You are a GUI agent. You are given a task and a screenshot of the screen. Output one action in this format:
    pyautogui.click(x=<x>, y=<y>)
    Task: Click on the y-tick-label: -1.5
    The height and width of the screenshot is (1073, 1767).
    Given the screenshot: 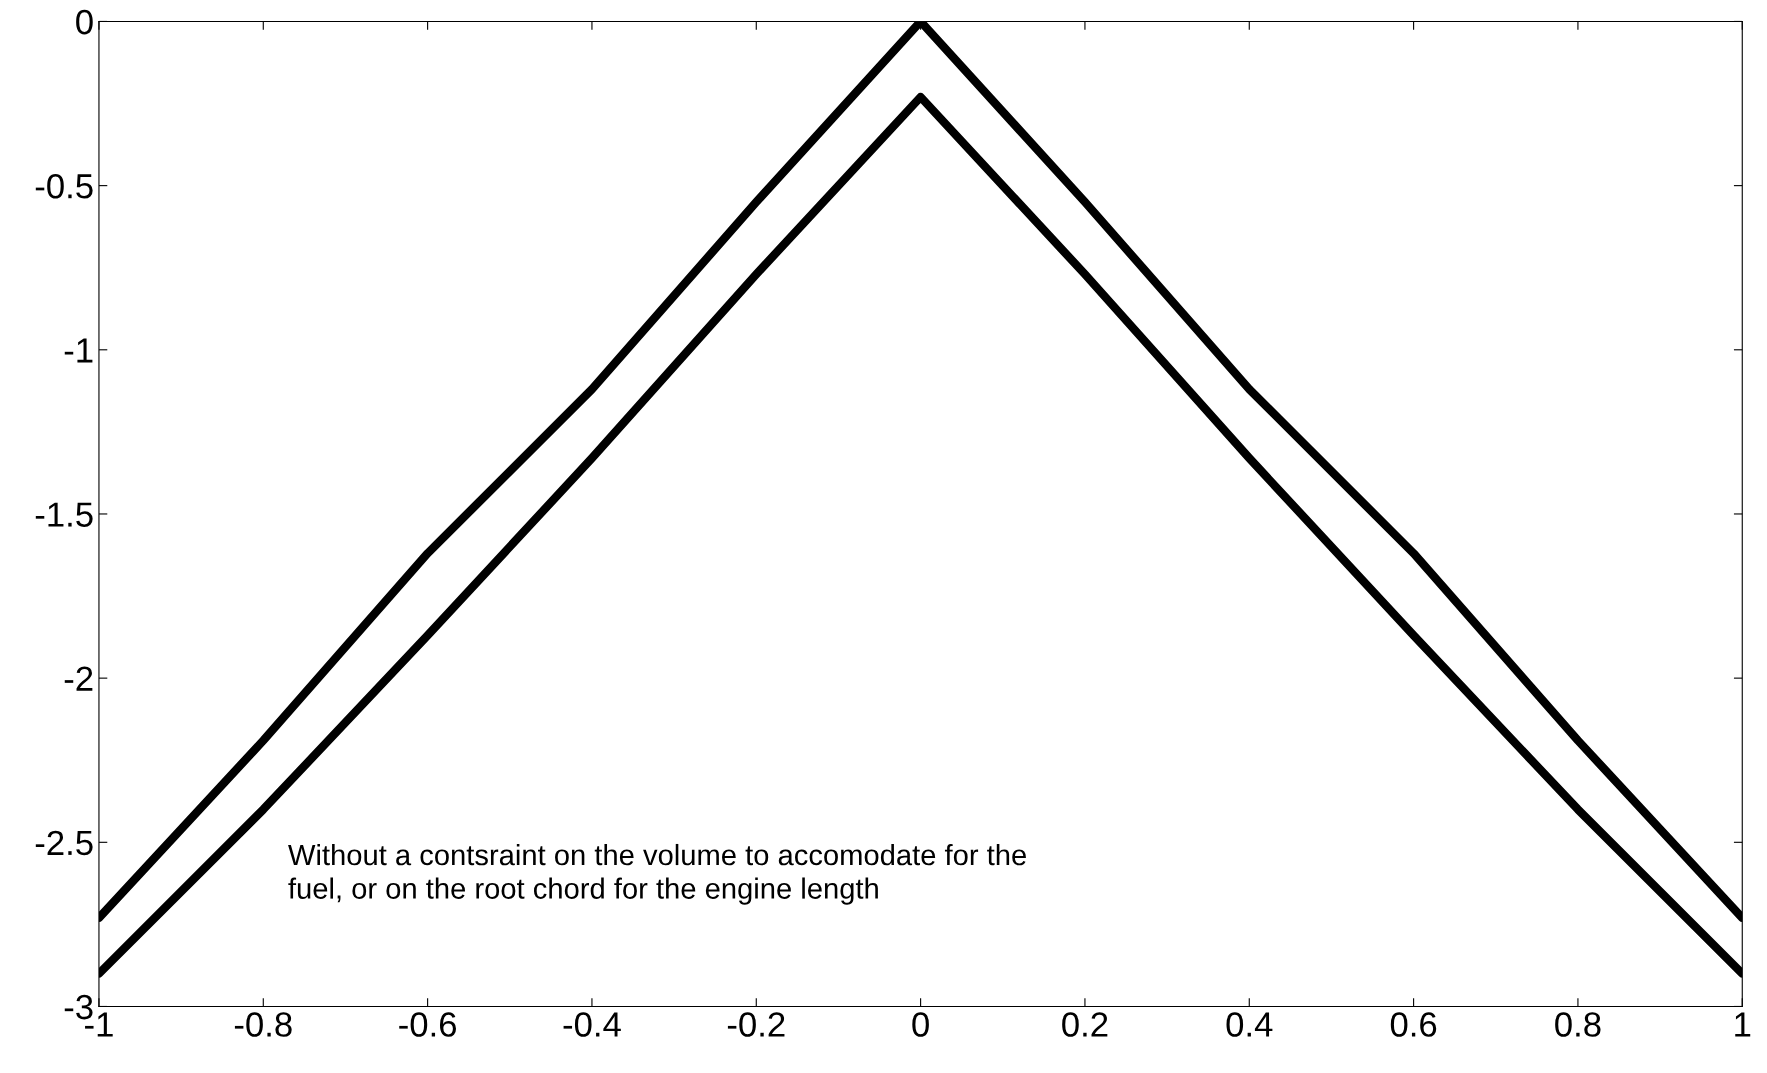 What is the action you would take?
    pyautogui.click(x=64, y=514)
    